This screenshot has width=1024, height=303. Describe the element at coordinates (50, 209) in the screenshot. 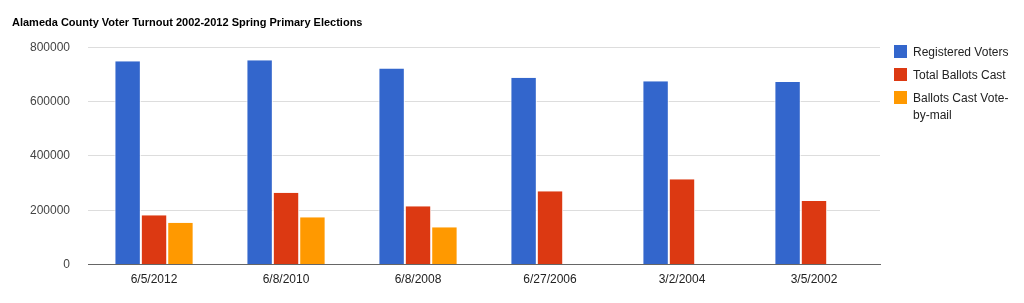

I see `y-tick-label: 200000` at that location.